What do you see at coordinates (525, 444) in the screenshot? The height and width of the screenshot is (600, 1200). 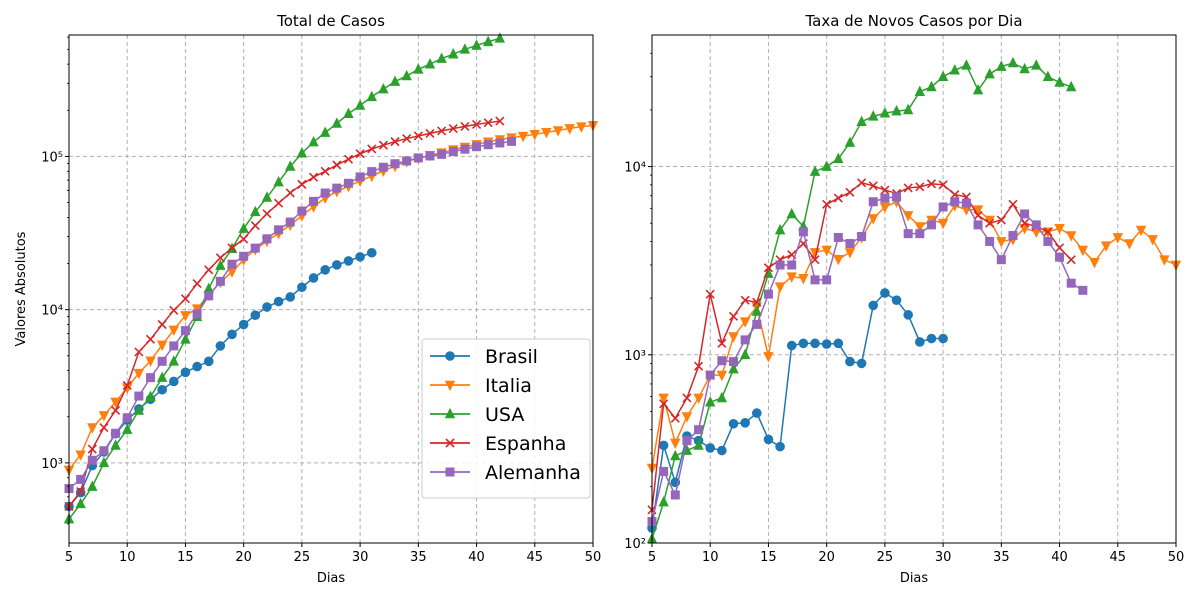 I see `legend-label-espanha: Espanha` at bounding box center [525, 444].